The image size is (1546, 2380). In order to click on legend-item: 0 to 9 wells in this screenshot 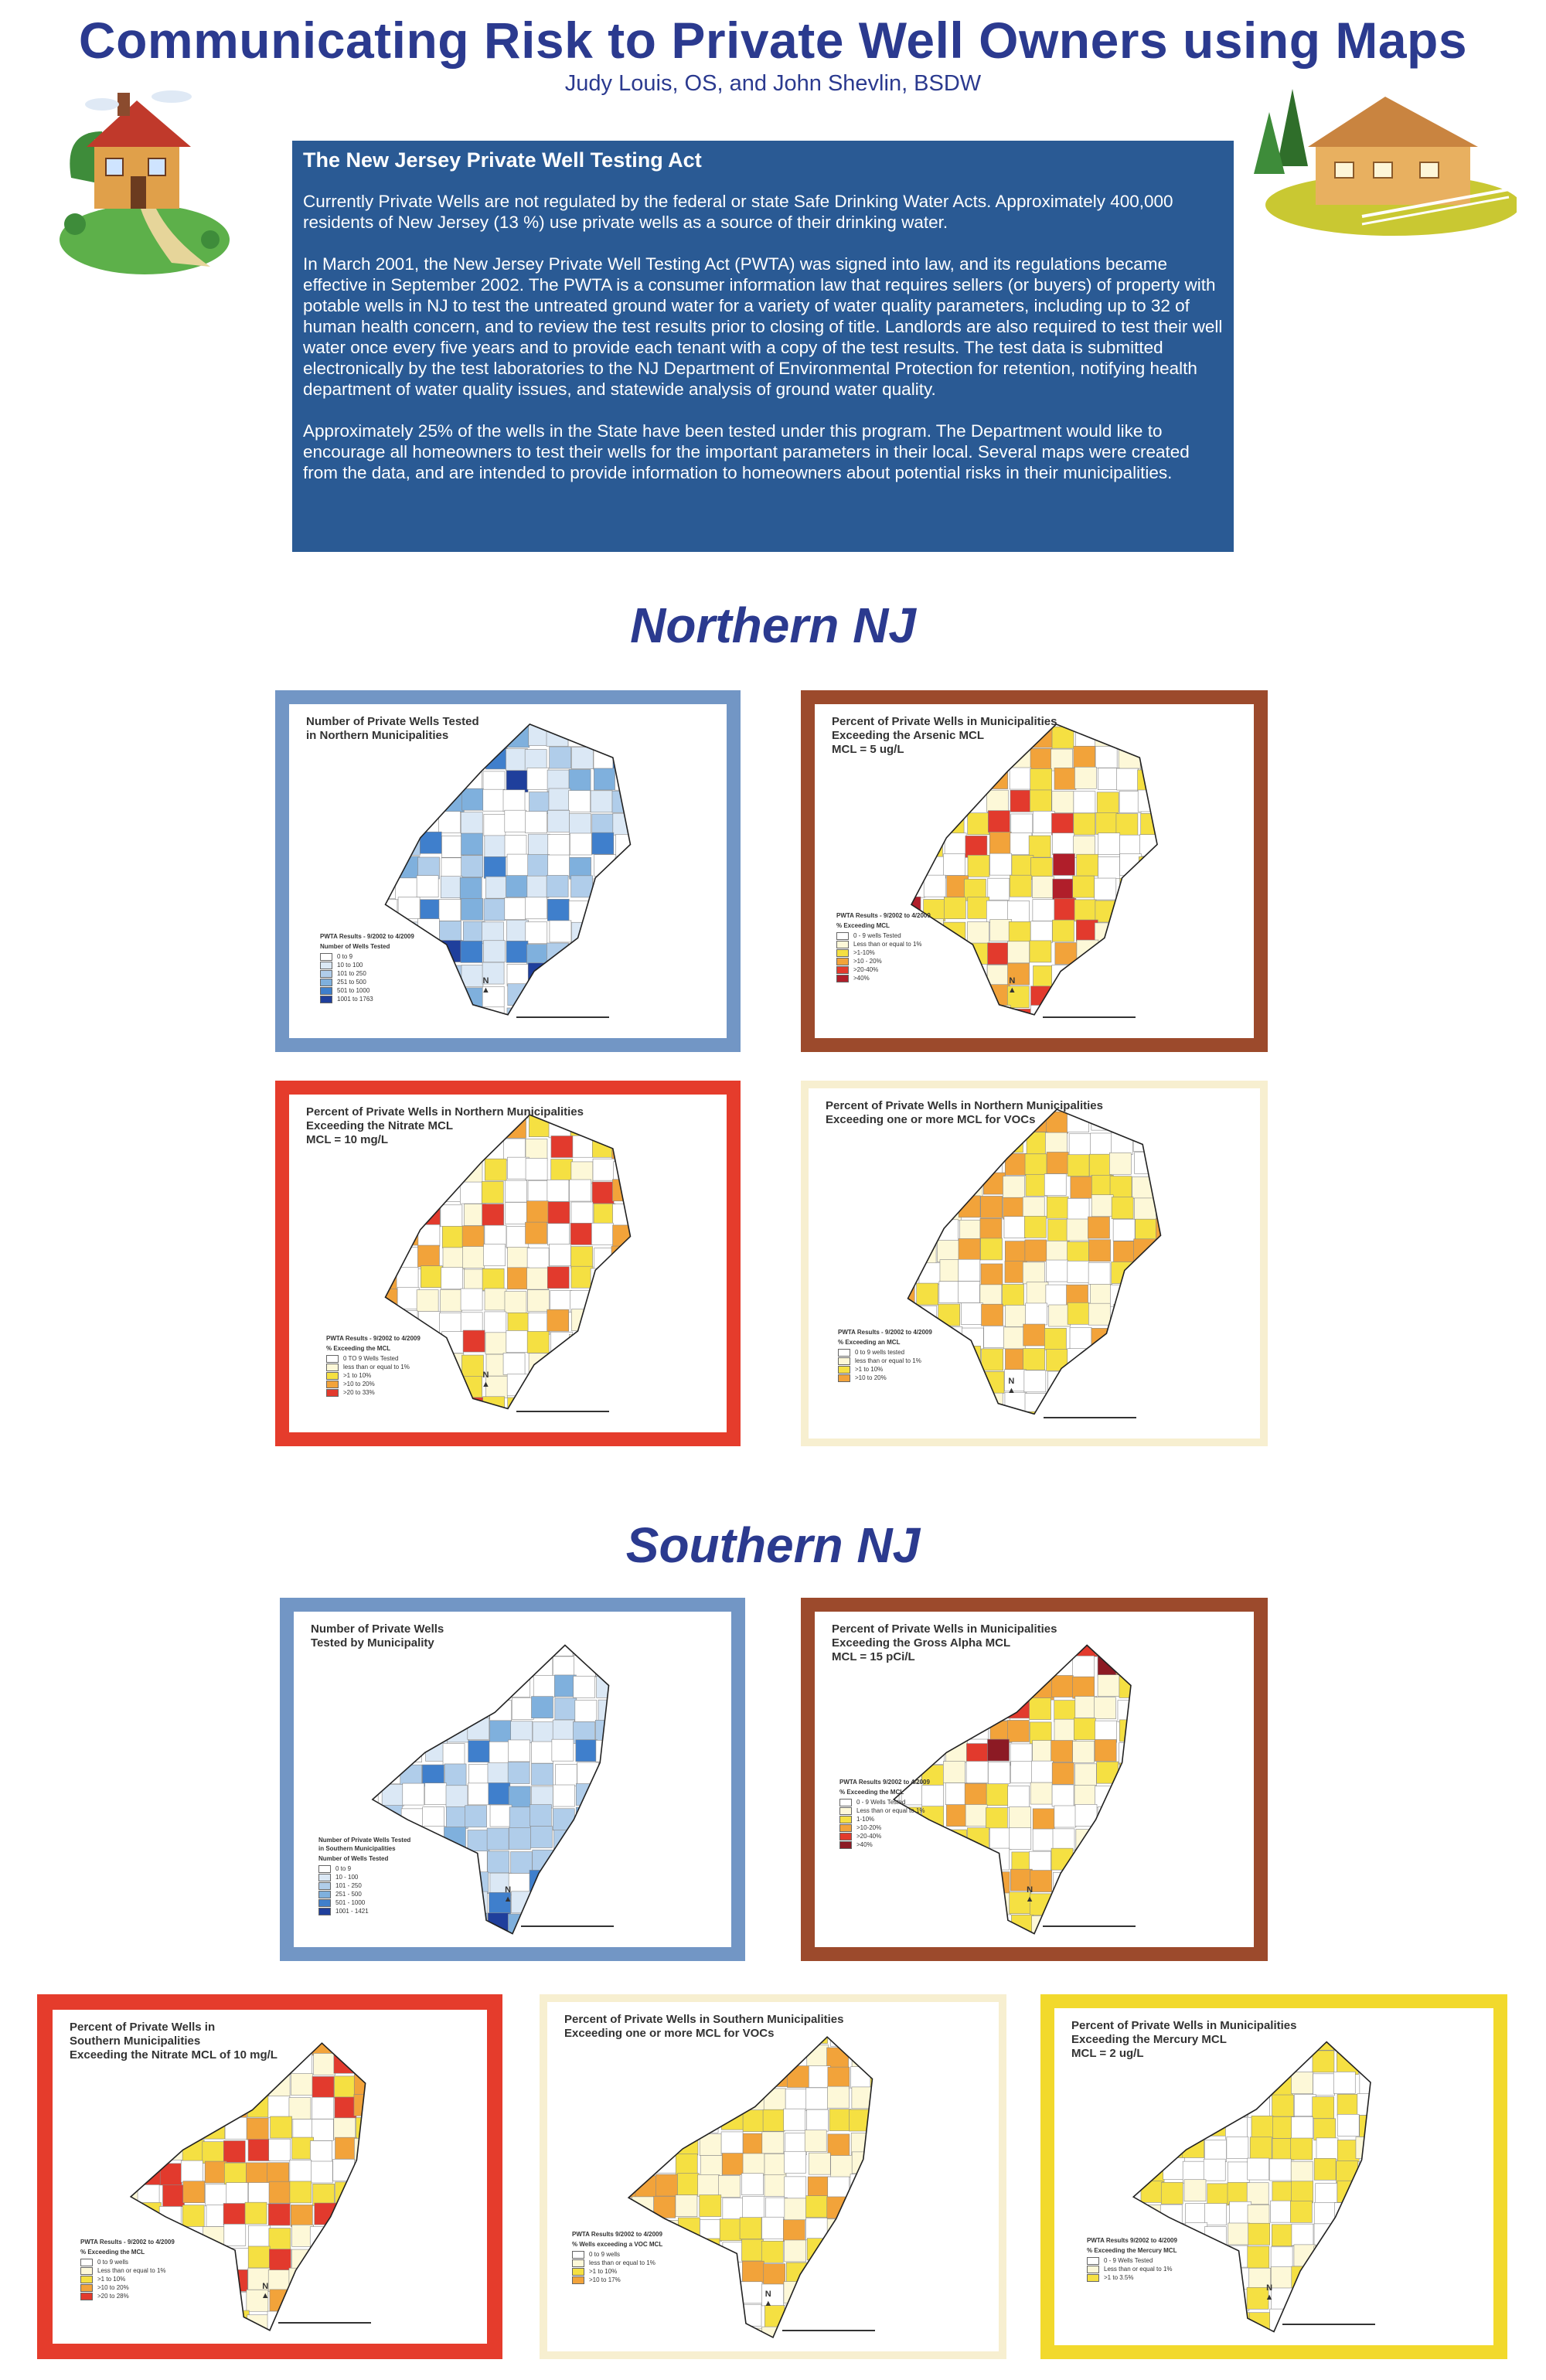, I will do `click(617, 2254)`.